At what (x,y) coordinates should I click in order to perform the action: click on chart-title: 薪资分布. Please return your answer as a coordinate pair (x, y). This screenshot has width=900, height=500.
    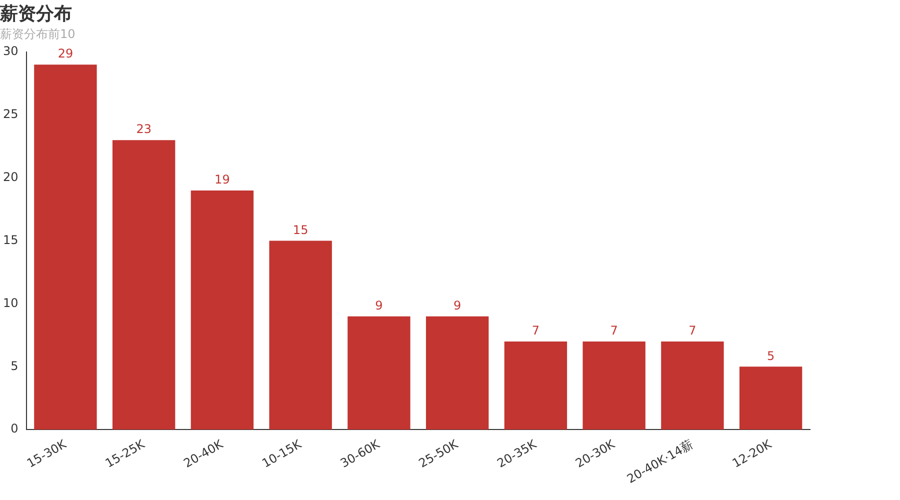
    Looking at the image, I should click on (36, 13).